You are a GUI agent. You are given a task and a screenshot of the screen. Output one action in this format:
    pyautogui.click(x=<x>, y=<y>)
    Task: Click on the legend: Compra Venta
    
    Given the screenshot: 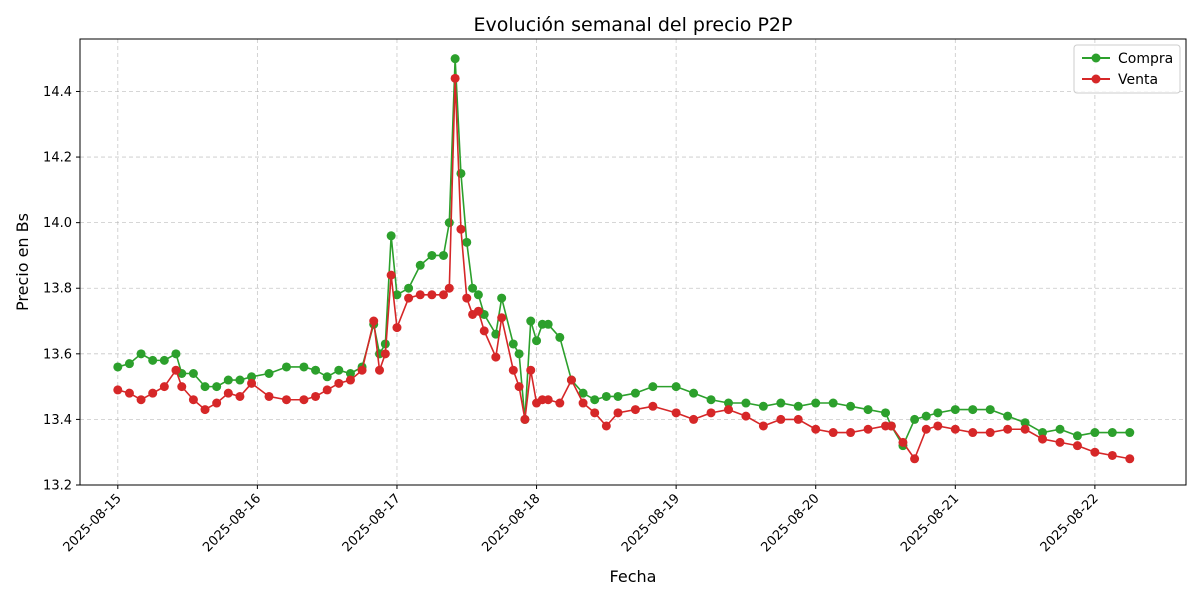 What is the action you would take?
    pyautogui.click(x=1127, y=69)
    